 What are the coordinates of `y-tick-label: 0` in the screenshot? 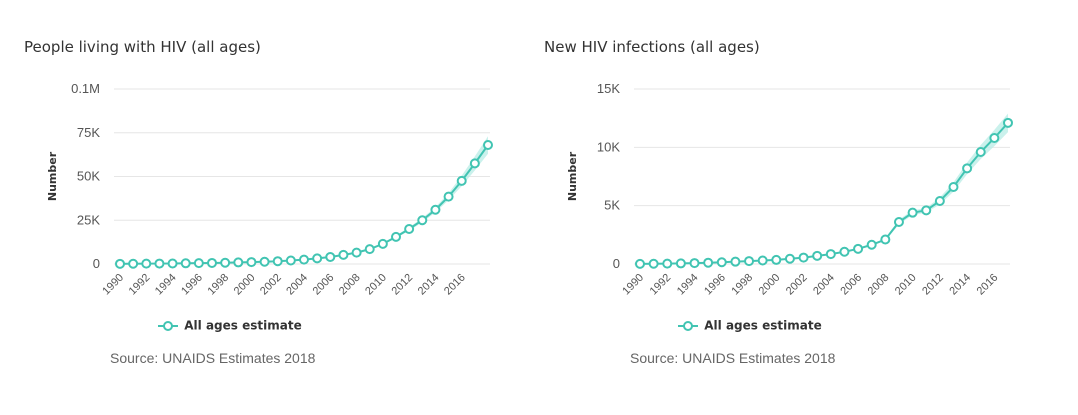 It's located at (96, 263).